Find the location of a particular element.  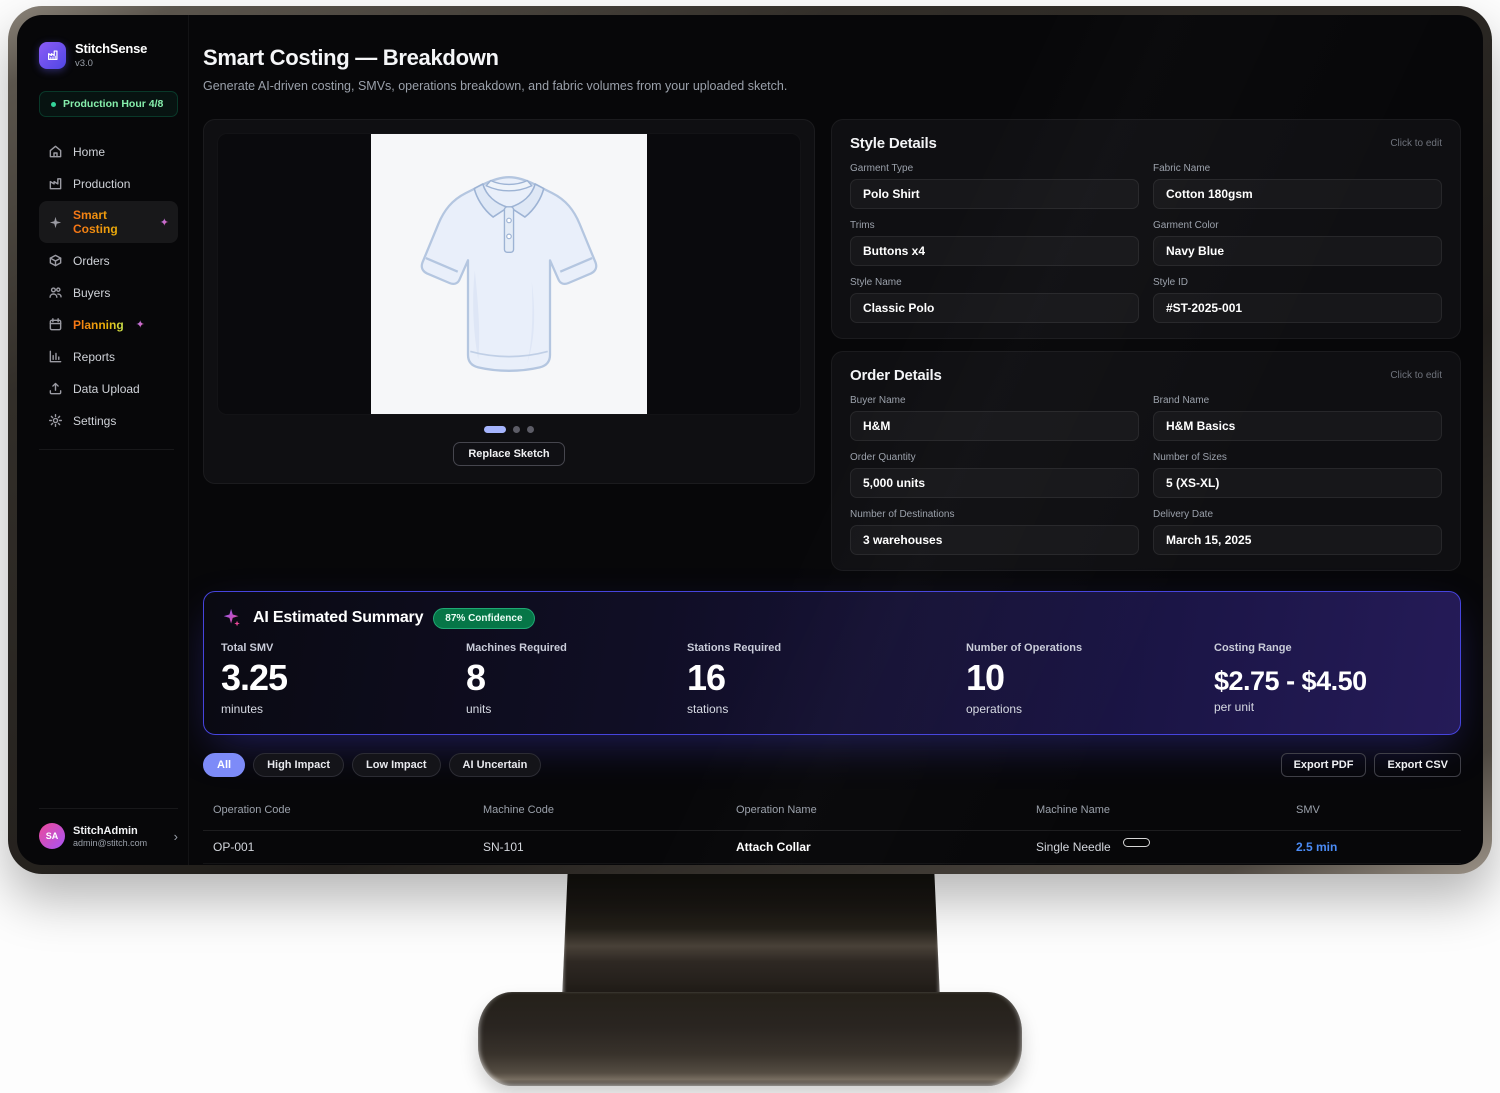

production-hour-badge: Production Hour 4/8 is located at coordinates (108, 104).